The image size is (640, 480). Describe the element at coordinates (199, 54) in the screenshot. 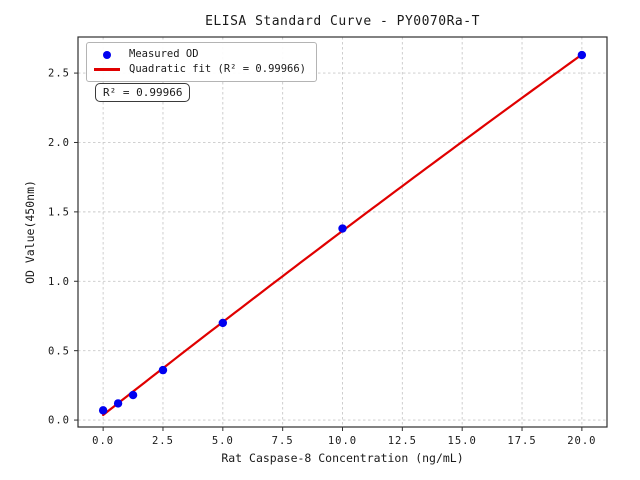

I see `legend-item-measured-od: Measured OD` at that location.